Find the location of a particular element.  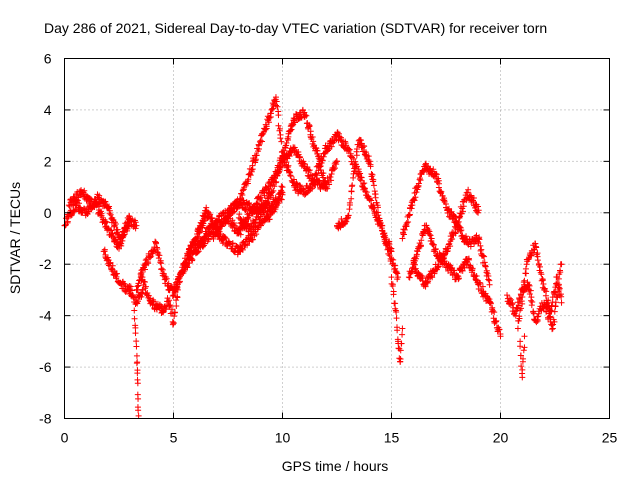

x-tick-label: 15 is located at coordinates (392, 438).